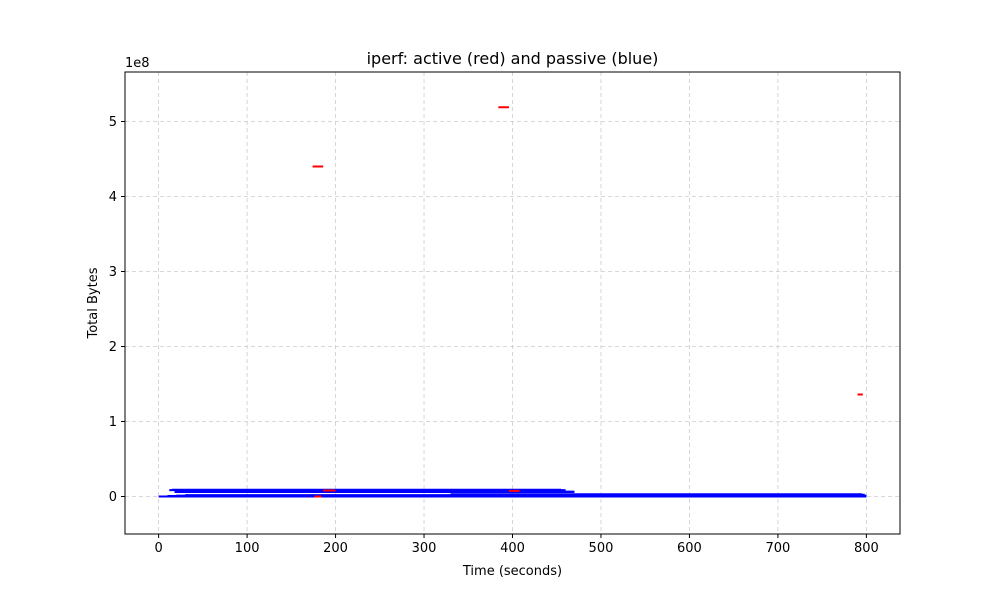 The height and width of the screenshot is (600, 1000). Describe the element at coordinates (689, 548) in the screenshot. I see `x-tick-label: 600` at that location.